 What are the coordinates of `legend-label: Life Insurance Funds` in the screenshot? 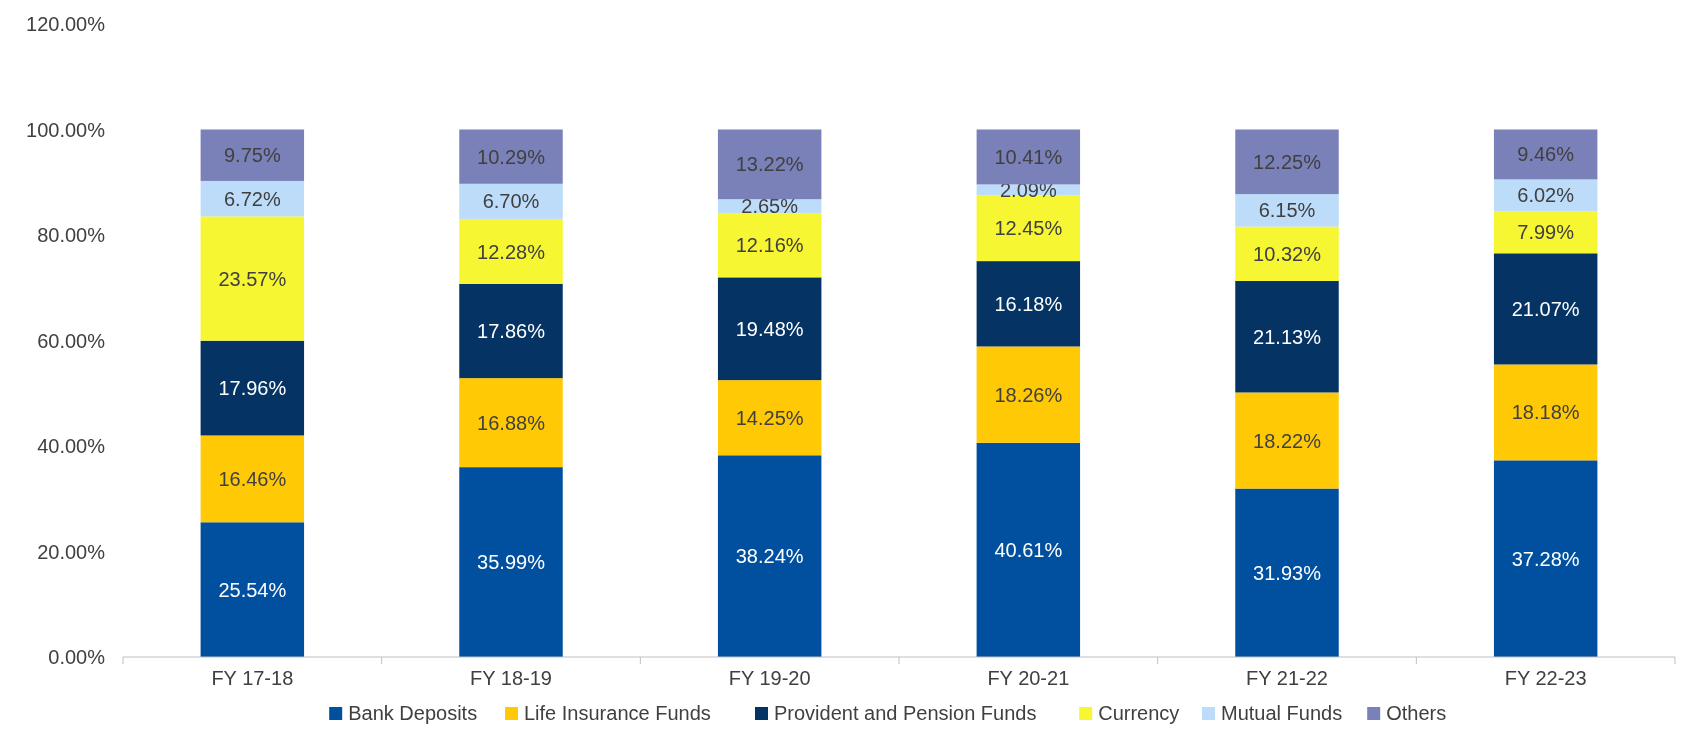 It's located at (617, 713).